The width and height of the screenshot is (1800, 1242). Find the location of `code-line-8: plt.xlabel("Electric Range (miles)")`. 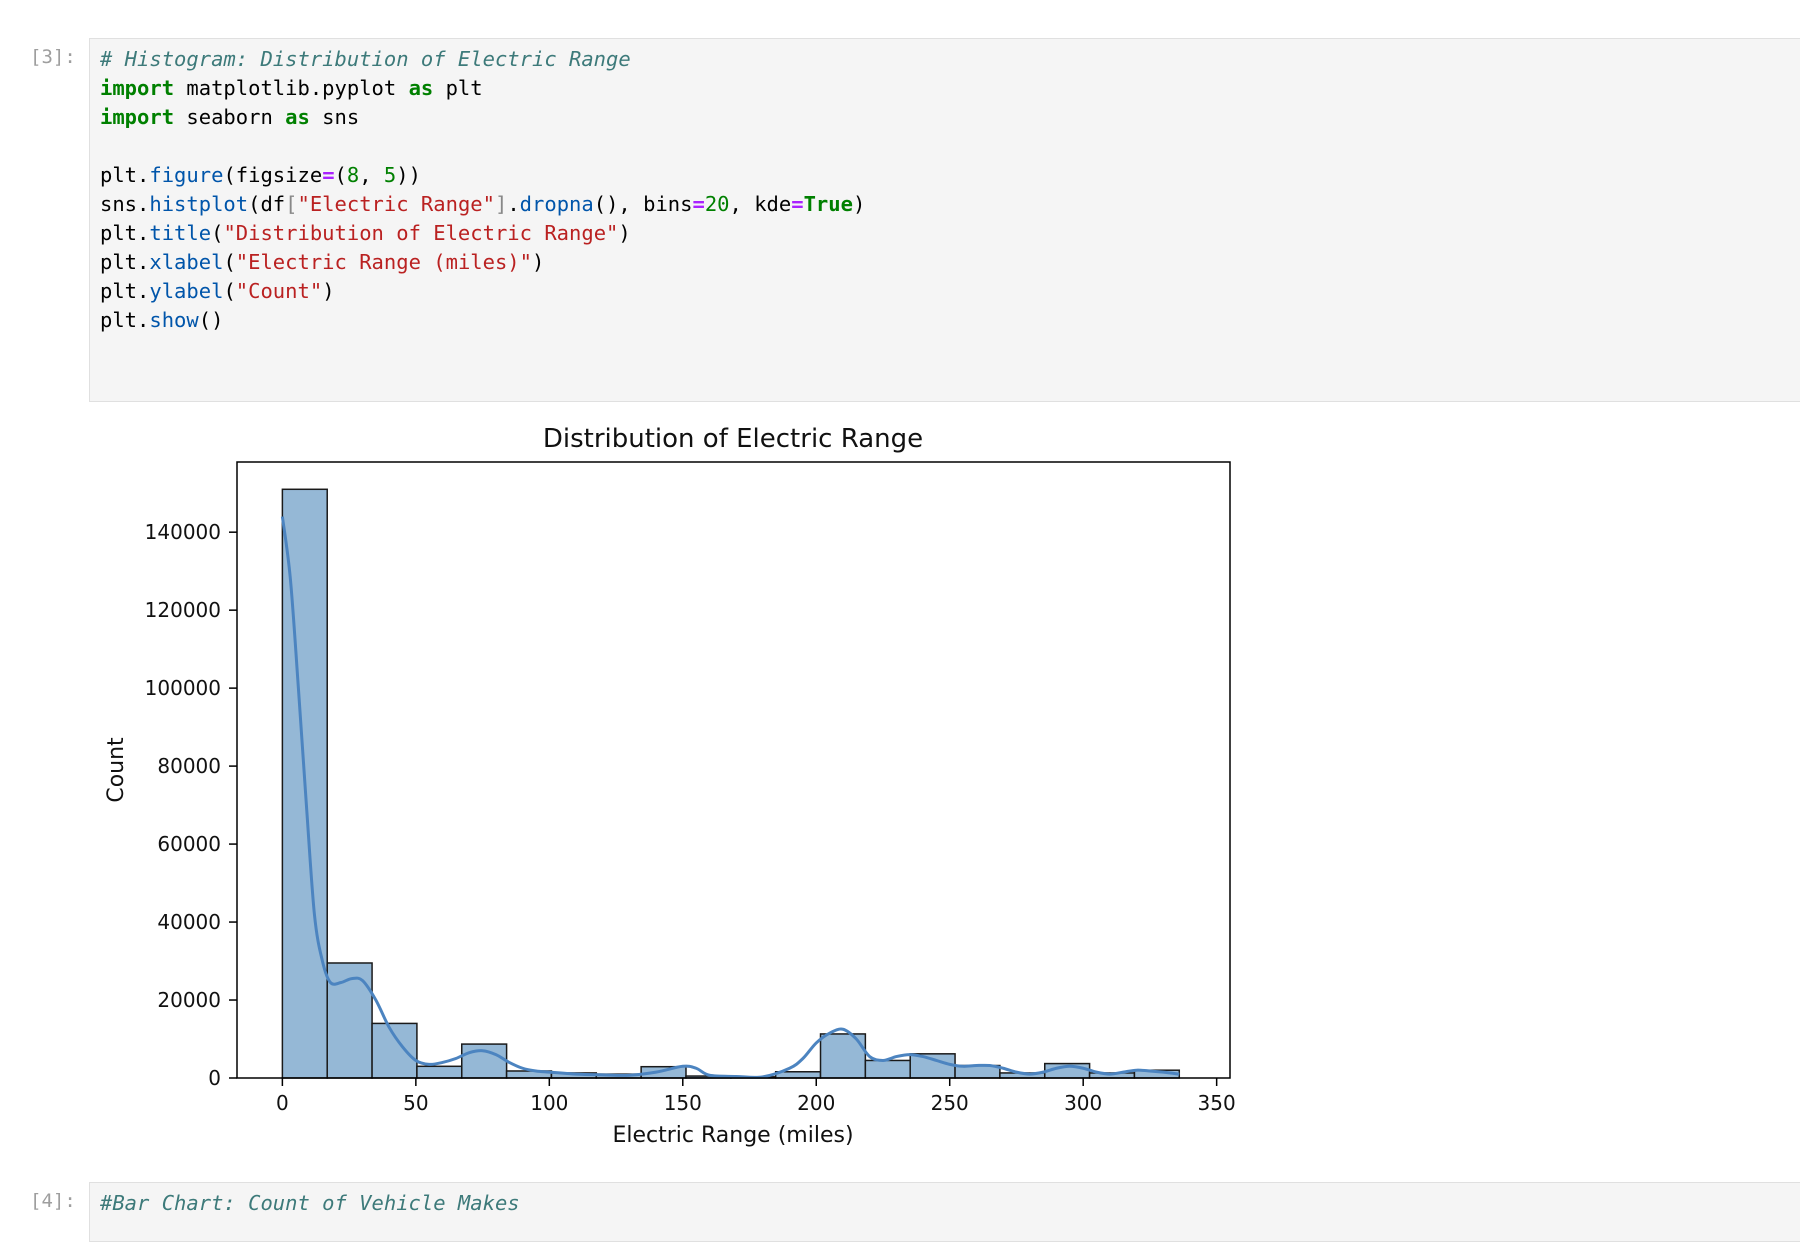

code-line-8: plt.xlabel("Electric Range (miles)") is located at coordinates (322, 262).